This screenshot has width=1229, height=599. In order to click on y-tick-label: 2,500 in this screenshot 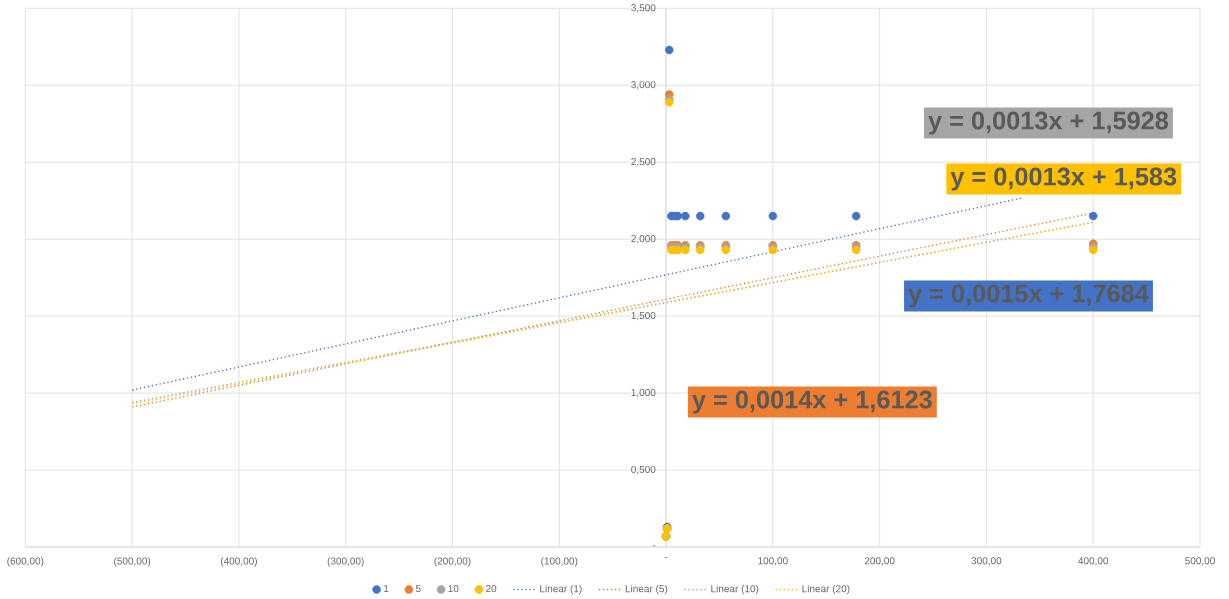, I will do `click(643, 162)`.